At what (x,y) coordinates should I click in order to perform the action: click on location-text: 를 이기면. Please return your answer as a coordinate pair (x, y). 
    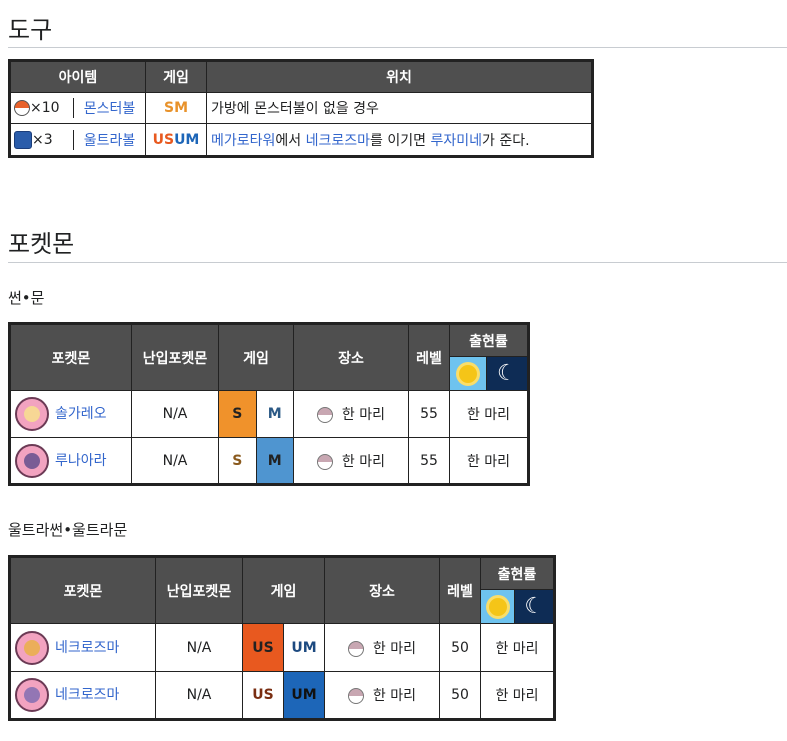
    Looking at the image, I should click on (400, 140).